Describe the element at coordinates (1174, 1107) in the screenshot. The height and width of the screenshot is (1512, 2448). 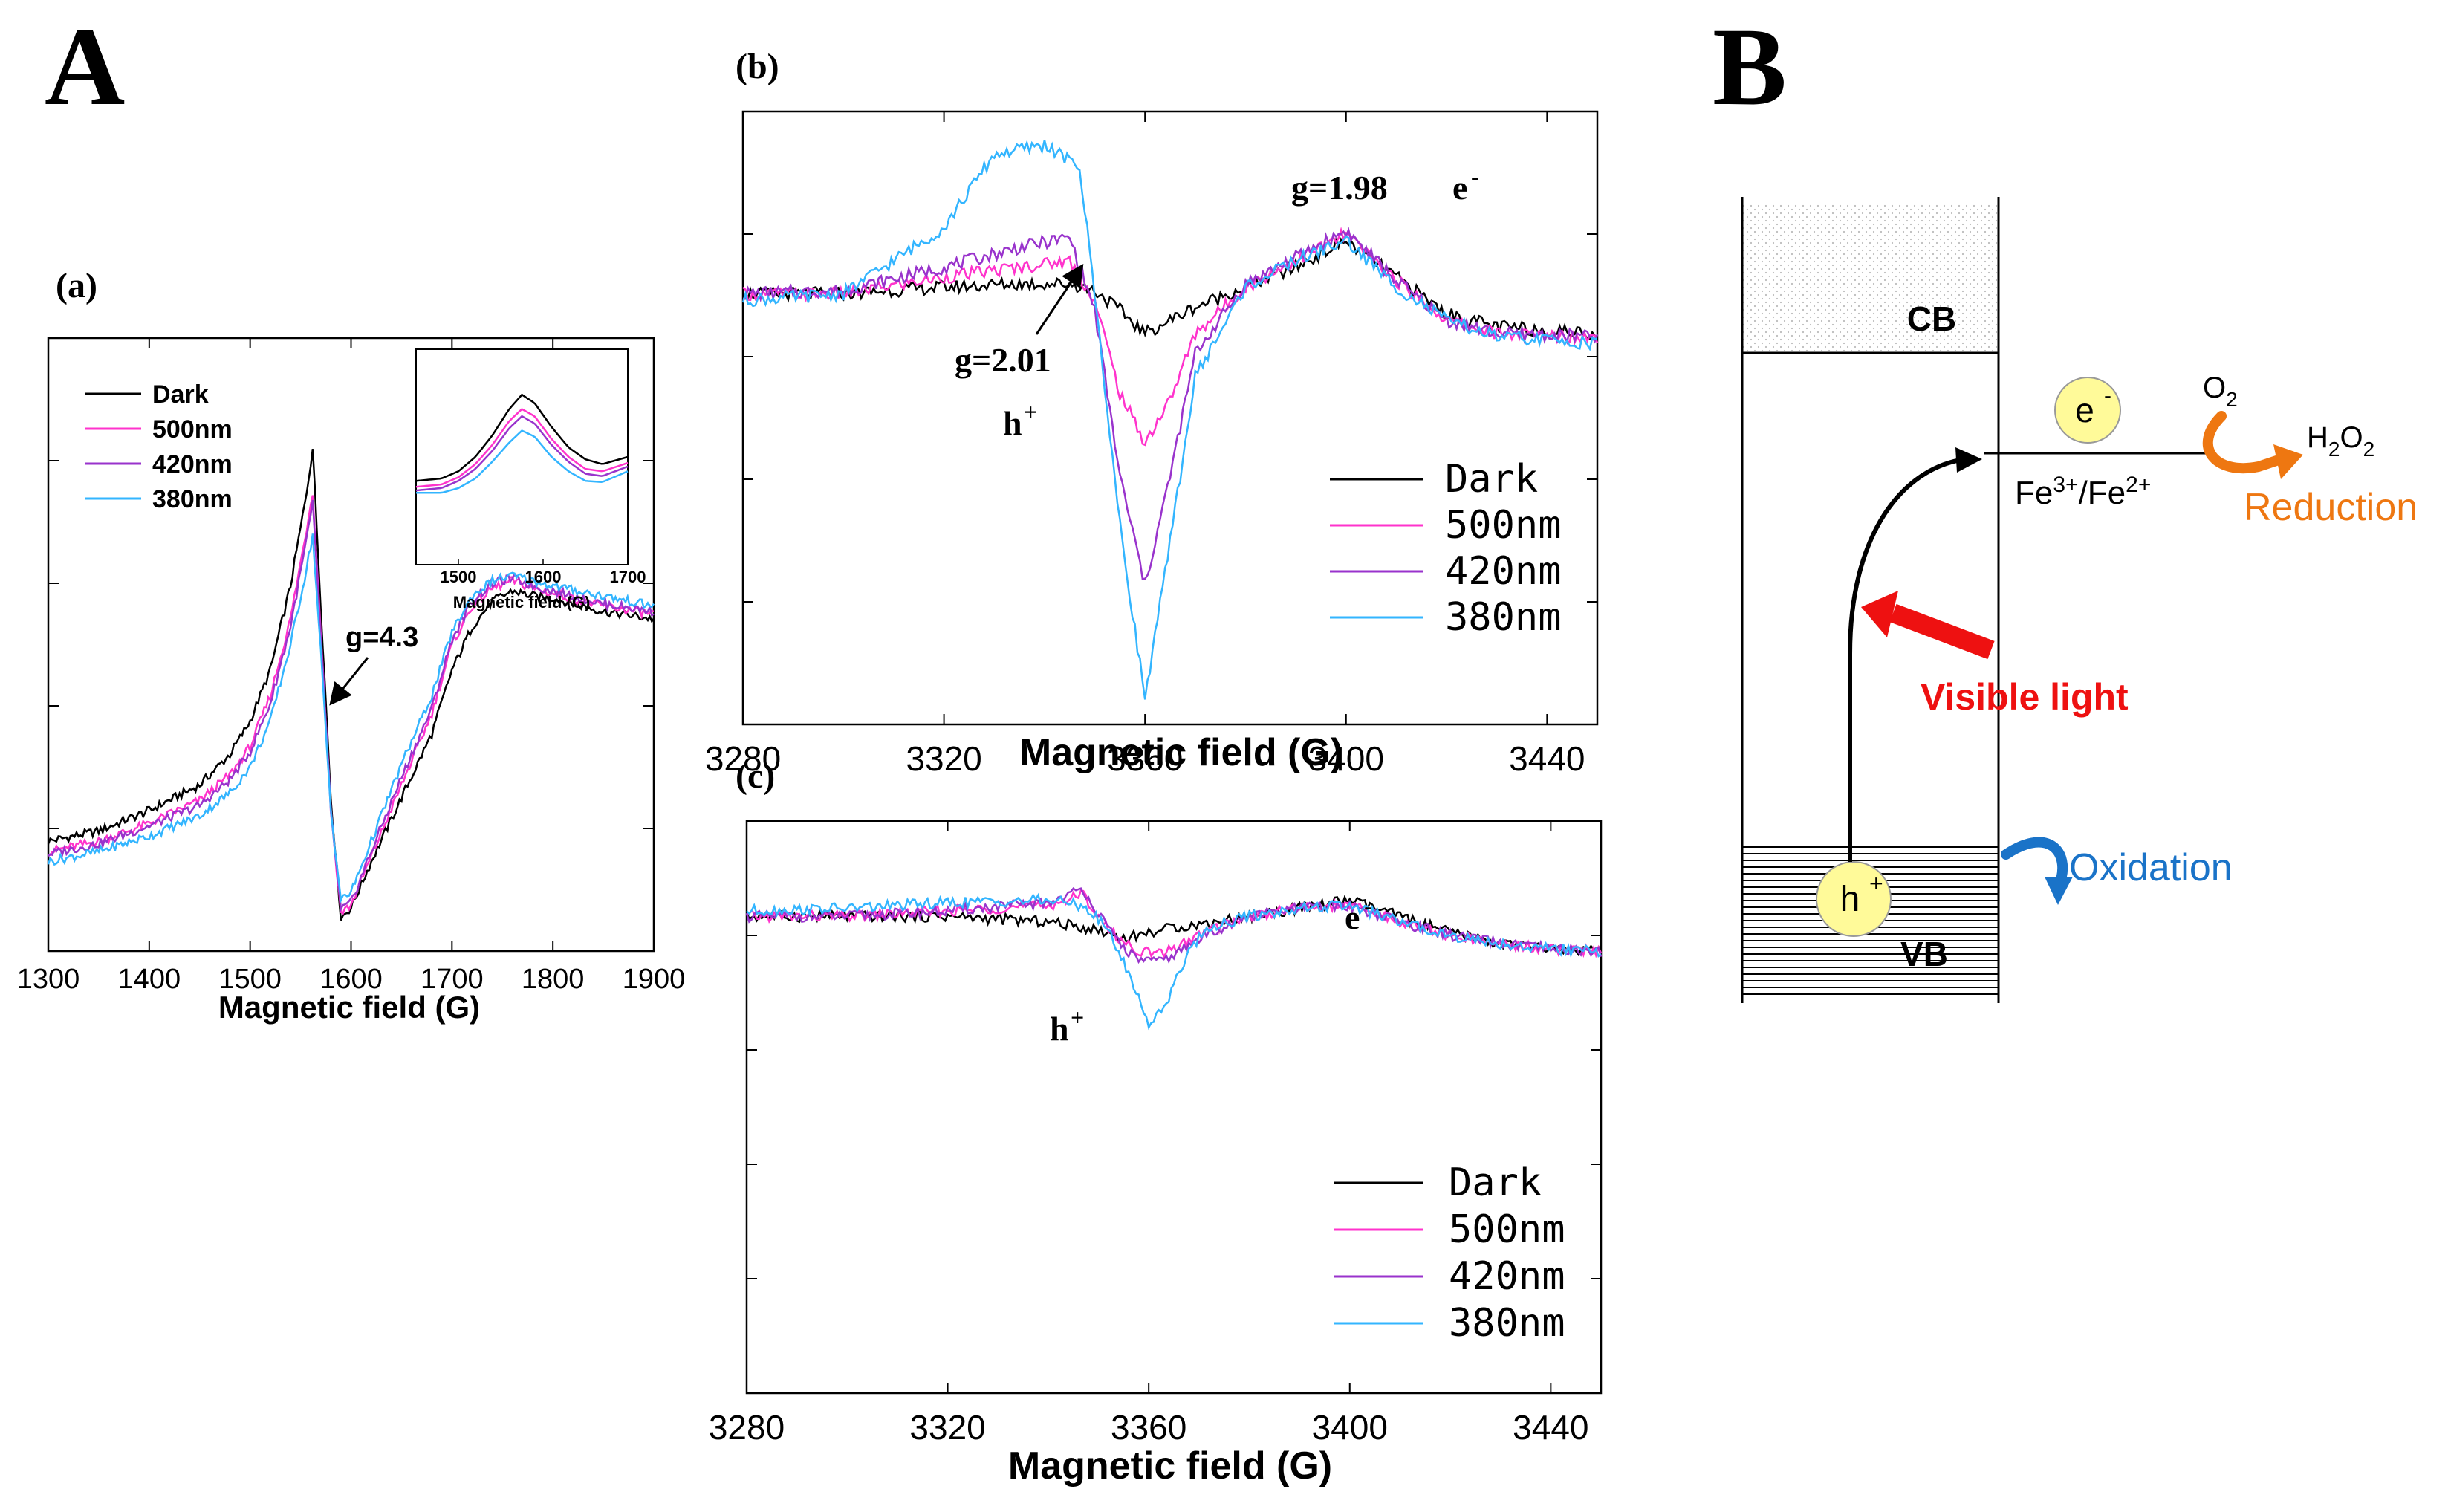
I see `chart-c-frame` at that location.